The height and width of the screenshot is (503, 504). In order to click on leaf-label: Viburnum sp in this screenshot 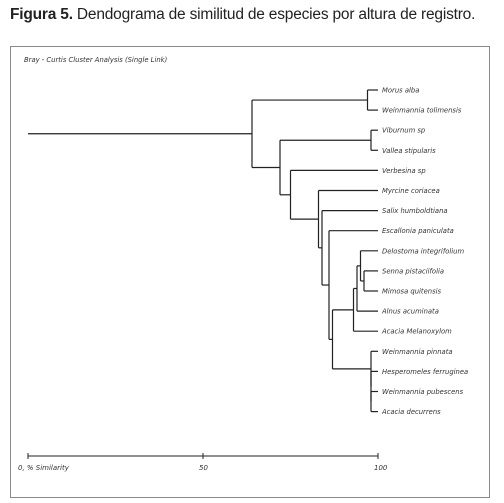, I will do `click(403, 131)`.